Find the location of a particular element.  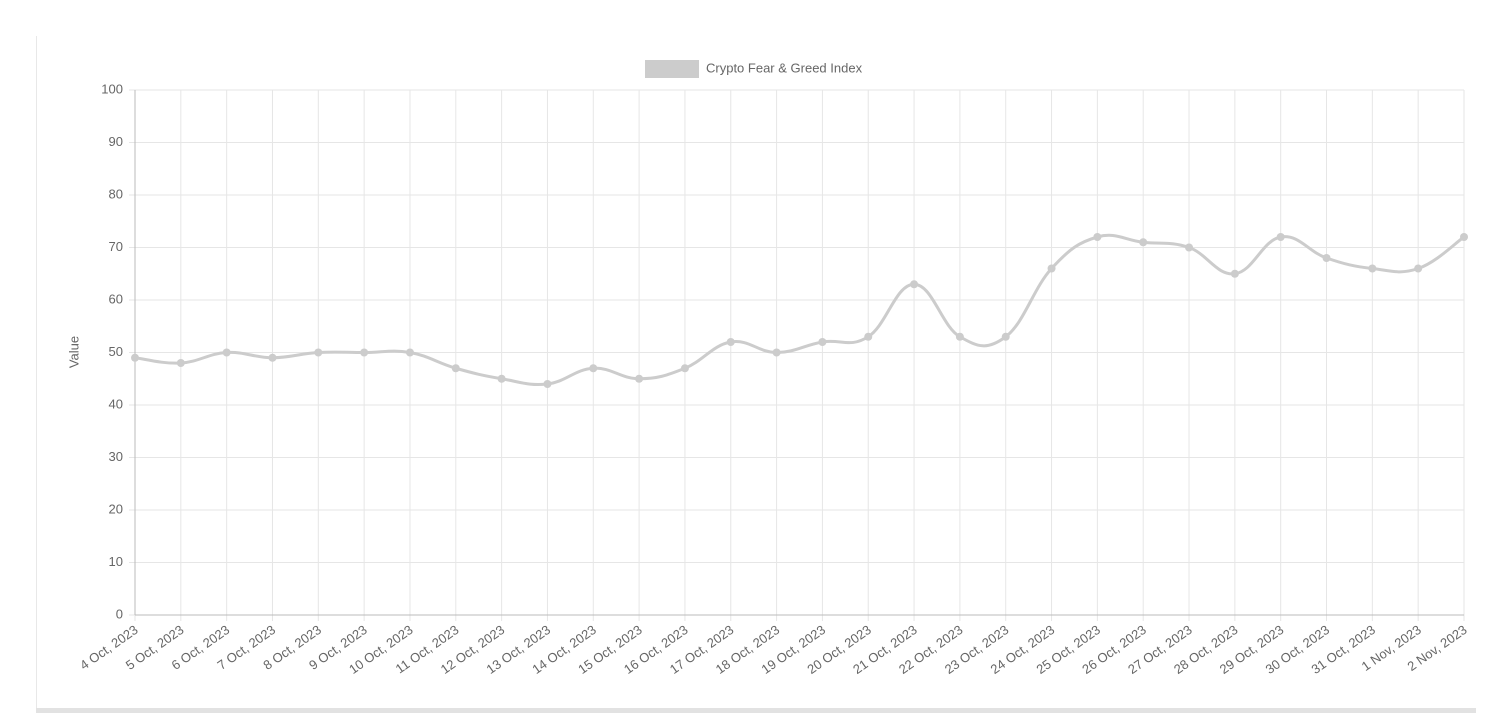

y-tick-label: 100 is located at coordinates (112, 88).